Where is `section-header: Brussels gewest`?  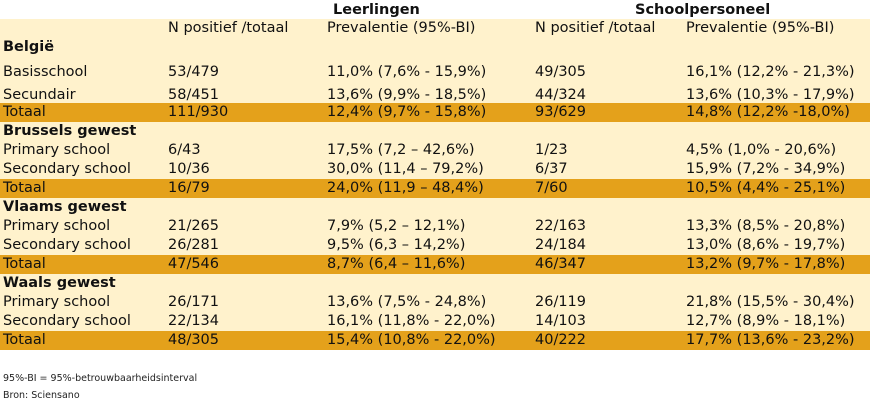
section-header: Brussels gewest is located at coordinates (435, 131).